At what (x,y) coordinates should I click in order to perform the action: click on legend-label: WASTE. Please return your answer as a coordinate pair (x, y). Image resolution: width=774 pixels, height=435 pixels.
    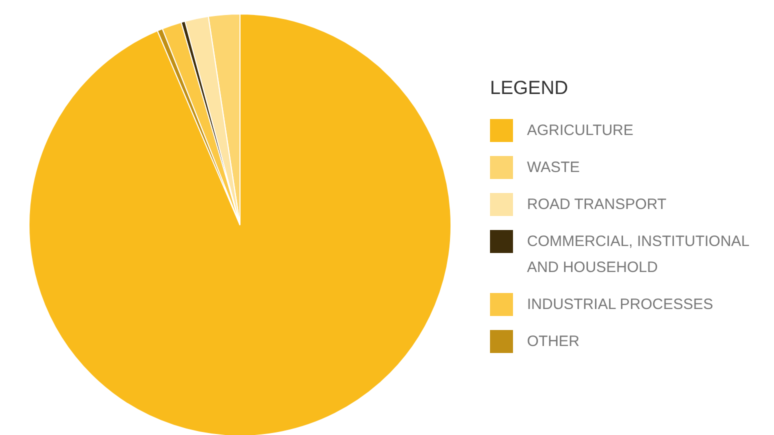
    Looking at the image, I should click on (554, 168).